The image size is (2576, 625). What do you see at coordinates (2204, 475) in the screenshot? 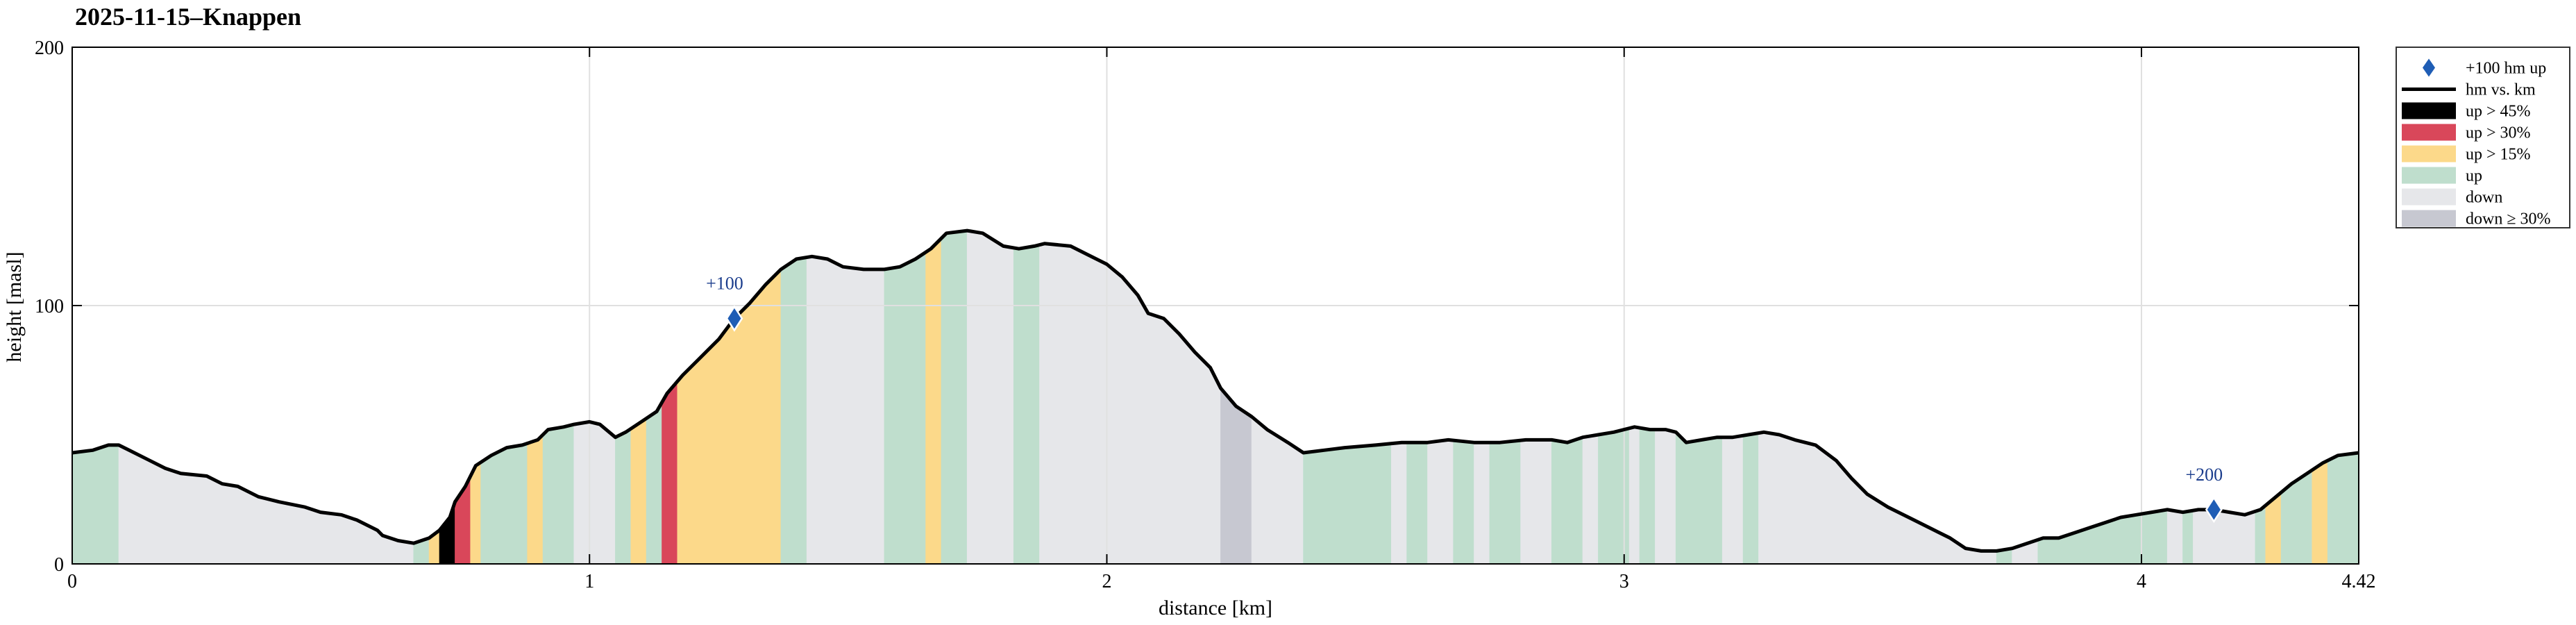
I see `hm-marker-label: +200` at bounding box center [2204, 475].